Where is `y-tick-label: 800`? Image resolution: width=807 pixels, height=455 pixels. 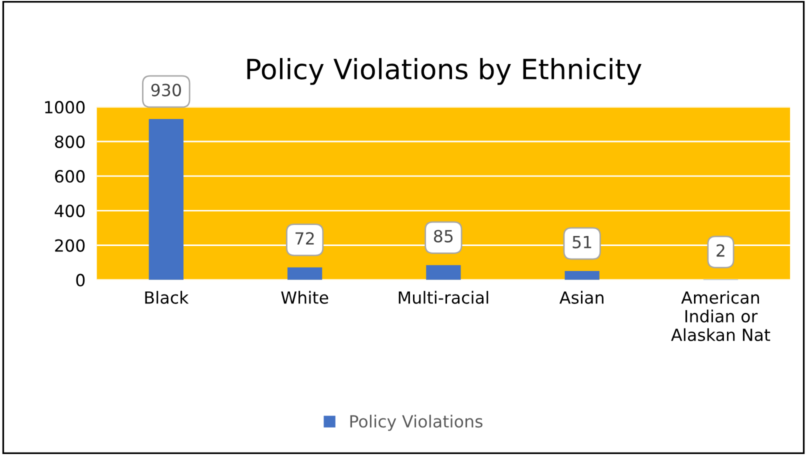 y-tick-label: 800 is located at coordinates (70, 141).